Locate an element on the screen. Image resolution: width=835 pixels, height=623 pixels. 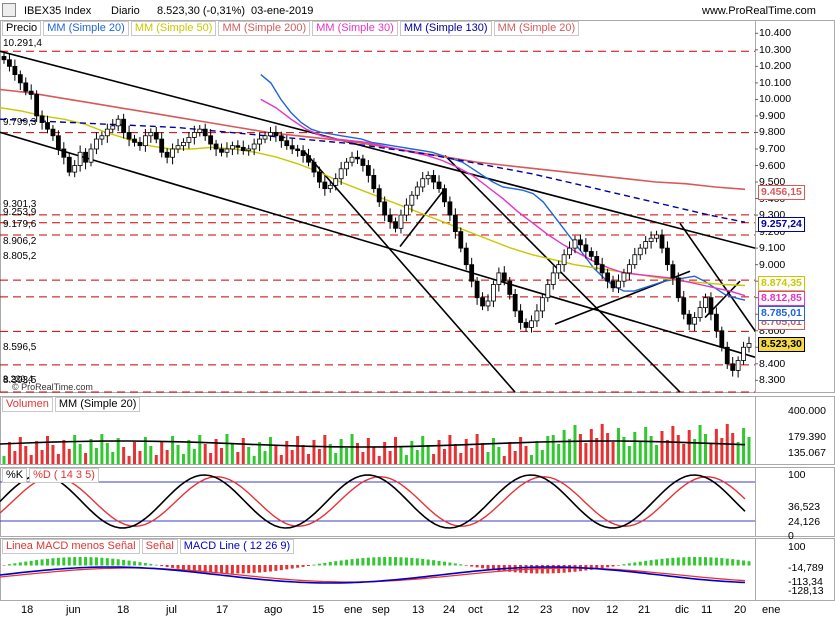
level-label: 10.291,4 is located at coordinates (22, 43).